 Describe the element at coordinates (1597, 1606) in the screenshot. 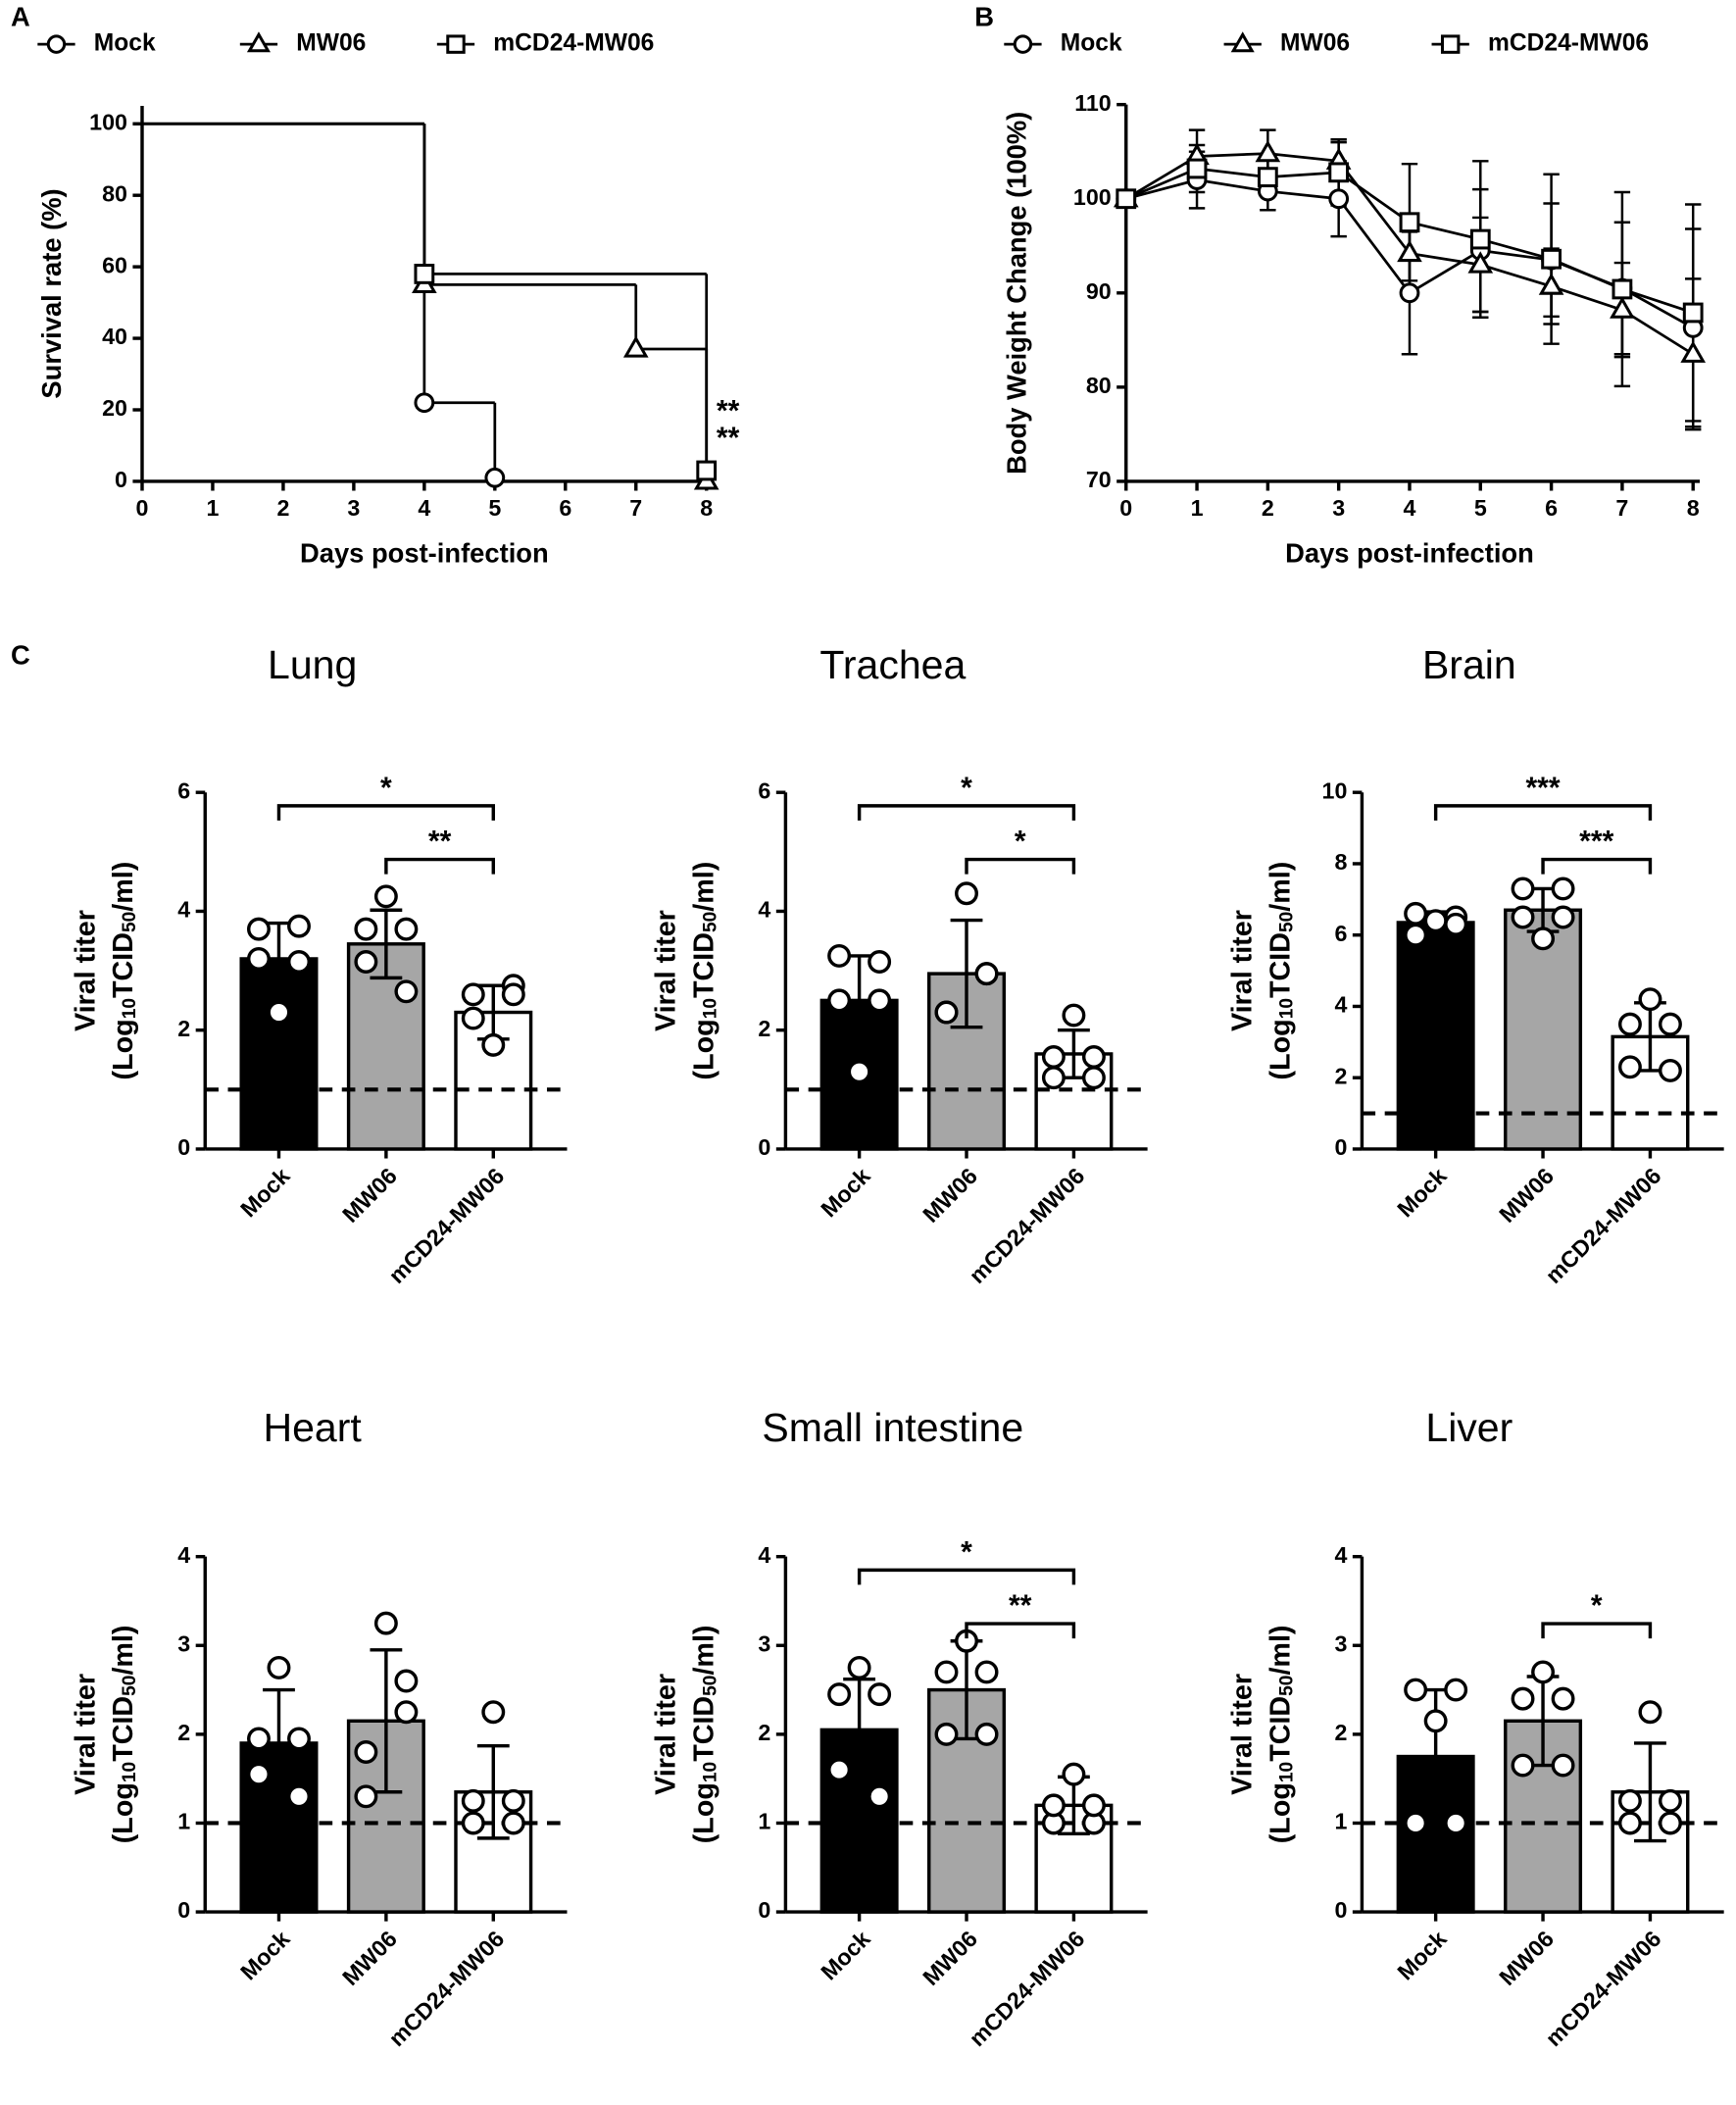

I see `significance-label: *` at that location.